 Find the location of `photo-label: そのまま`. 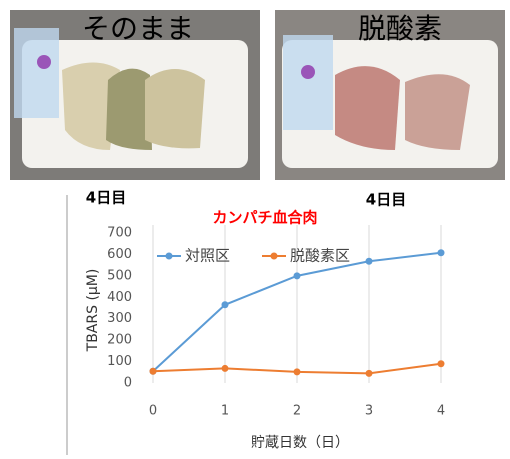

photo-label: そのまま is located at coordinates (138, 28).